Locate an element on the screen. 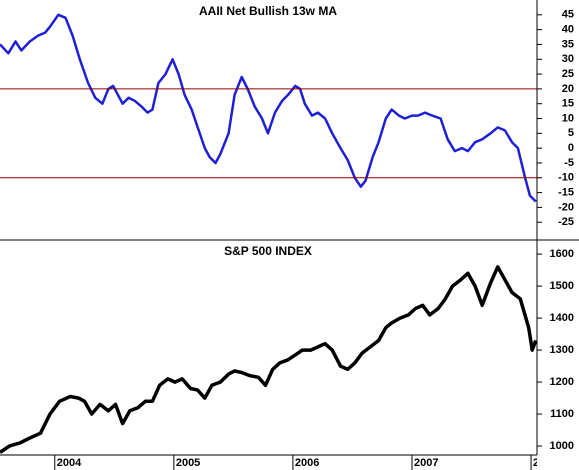 Image resolution: width=579 pixels, height=470 pixels. y-tick-label: 40 is located at coordinates (568, 30).